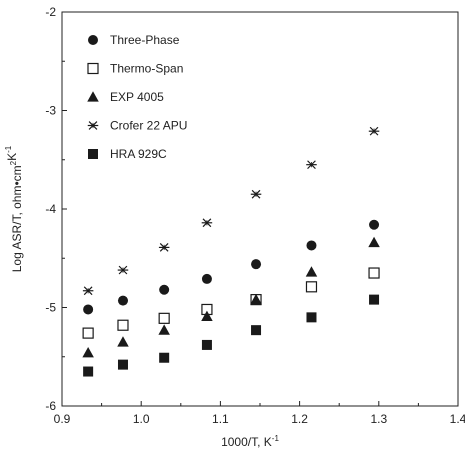 Image resolution: width=465 pixels, height=454 pixels. What do you see at coordinates (14, 208) in the screenshot?
I see `y-axis-label: Log ASR/T, ohm•cm2K-1` at bounding box center [14, 208].